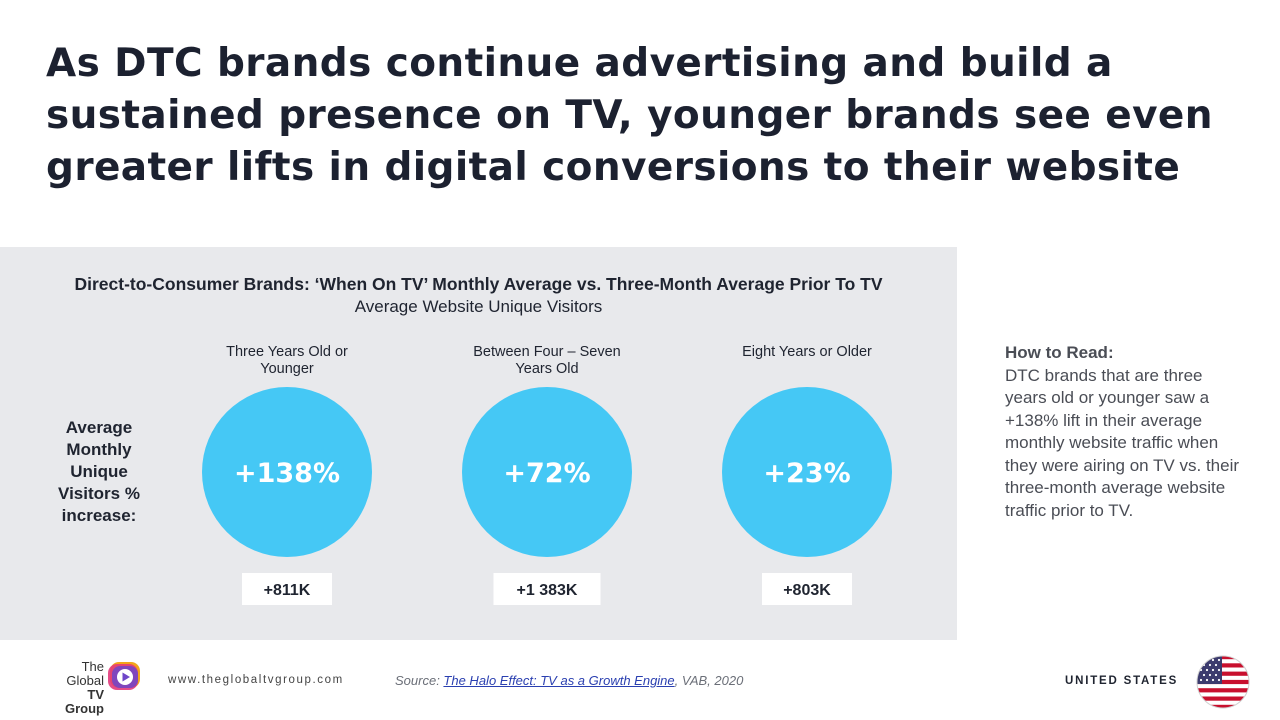 The width and height of the screenshot is (1280, 720). What do you see at coordinates (1122, 681) in the screenshot?
I see `country-label: UNITED STATES` at bounding box center [1122, 681].